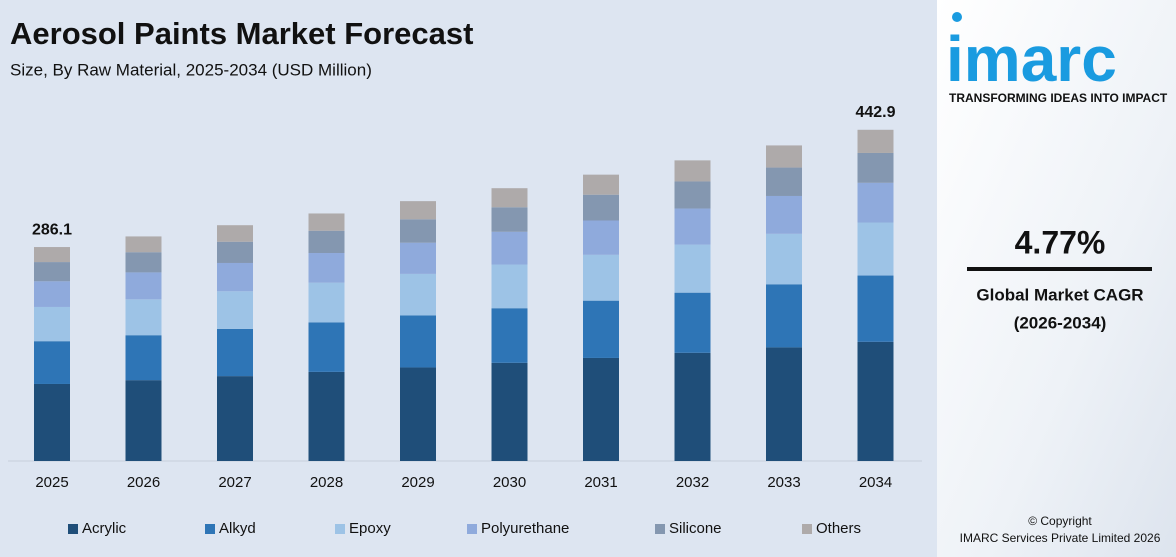 Image resolution: width=1176 pixels, height=557 pixels. What do you see at coordinates (237, 528) in the screenshot?
I see `legend-label: Alkyd` at bounding box center [237, 528].